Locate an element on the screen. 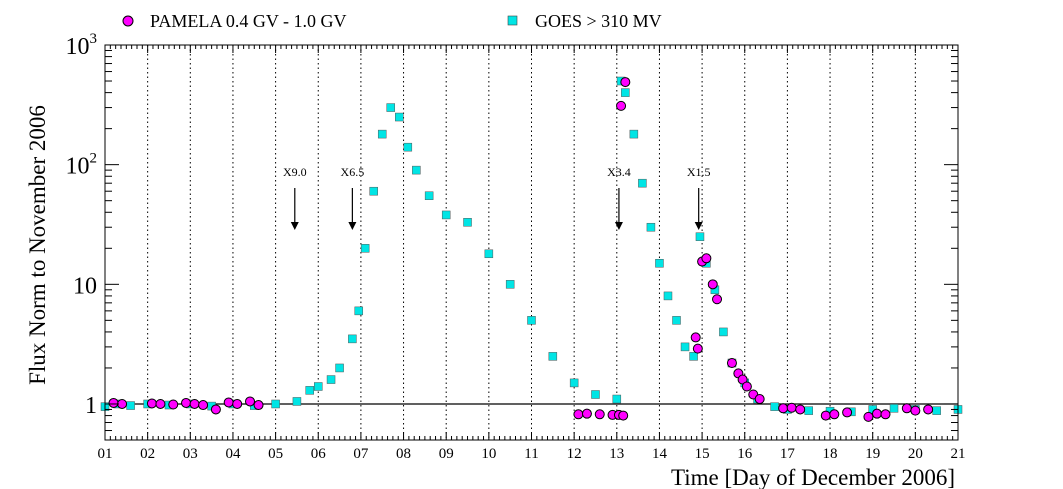 The width and height of the screenshot is (1063, 489). x-tick-label: 06 is located at coordinates (319, 454).